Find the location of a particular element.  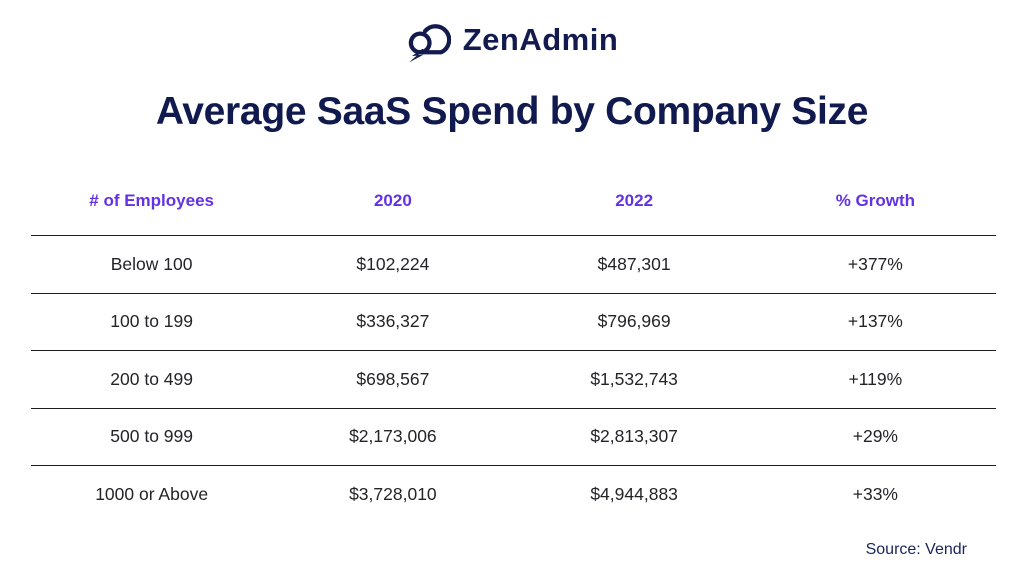

table-cell: $2,813,307 is located at coordinates (634, 436).